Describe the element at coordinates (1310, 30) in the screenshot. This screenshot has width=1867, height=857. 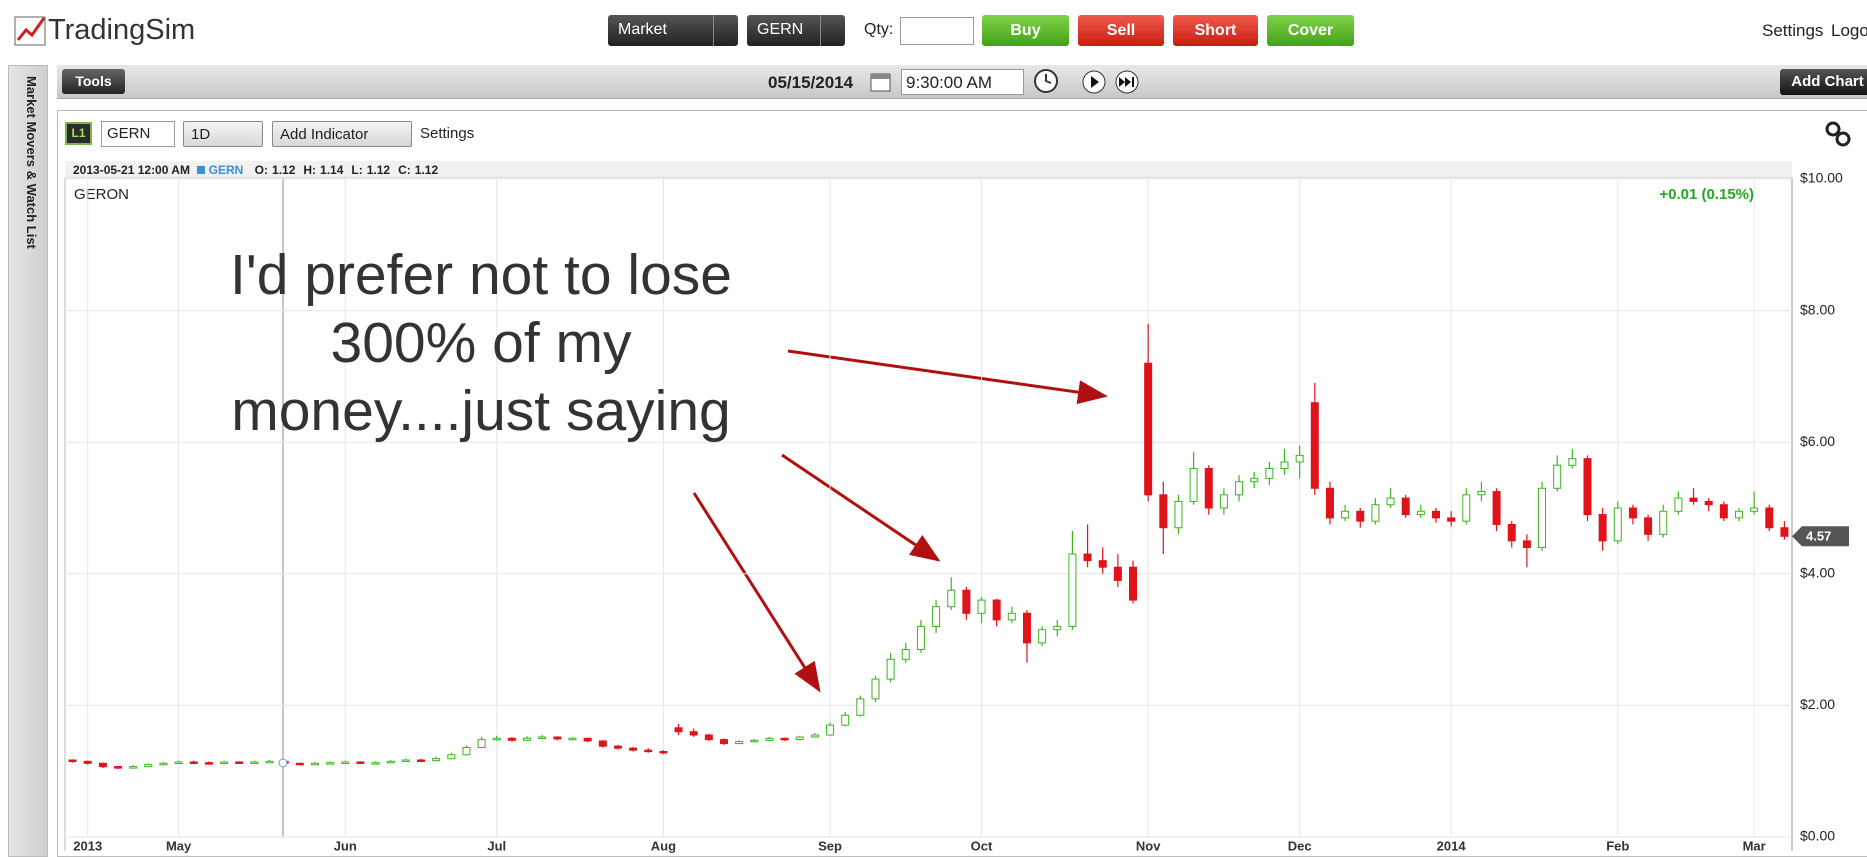
I see `cover-button: Cover` at that location.